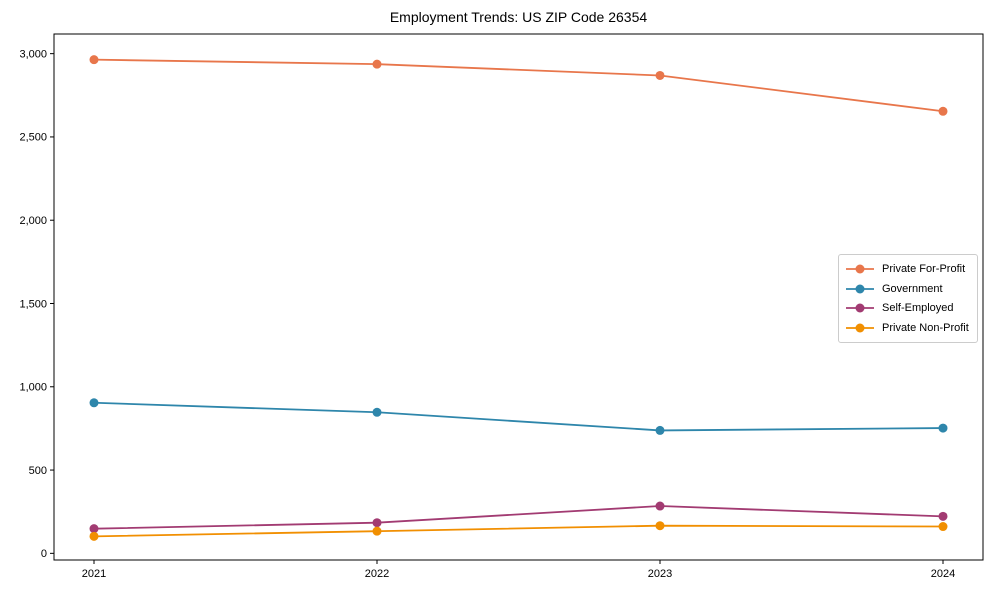 This screenshot has height=600, width=1000. I want to click on data-point-private-for-profit-2022, so click(377, 64).